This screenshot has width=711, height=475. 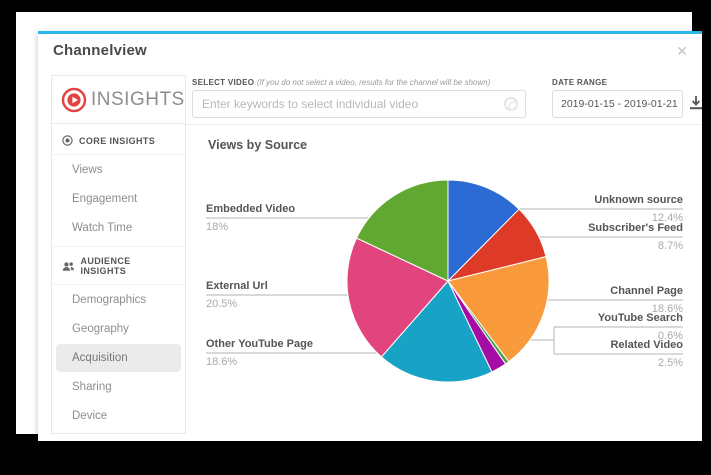 What do you see at coordinates (498, 309) in the screenshot?
I see `pie-slice-channel-page` at bounding box center [498, 309].